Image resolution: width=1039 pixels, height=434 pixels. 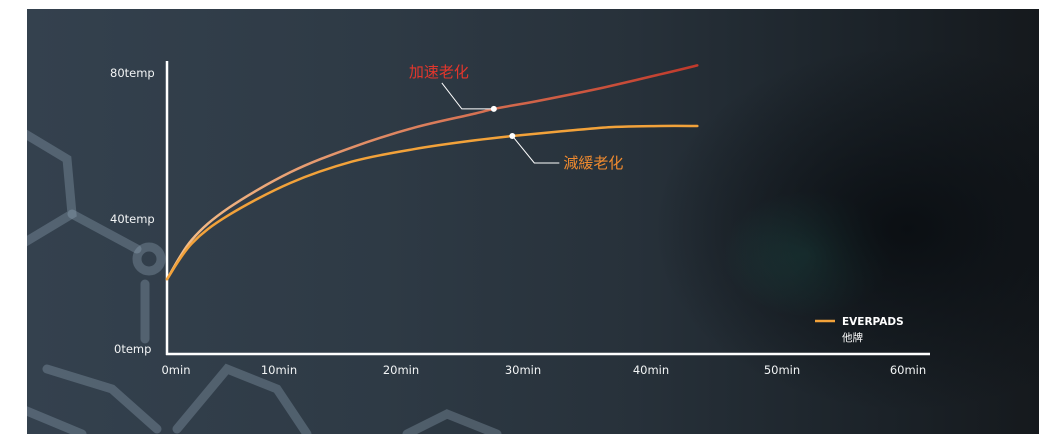 What do you see at coordinates (279, 370) in the screenshot?
I see `x-tick-label: 10min` at bounding box center [279, 370].